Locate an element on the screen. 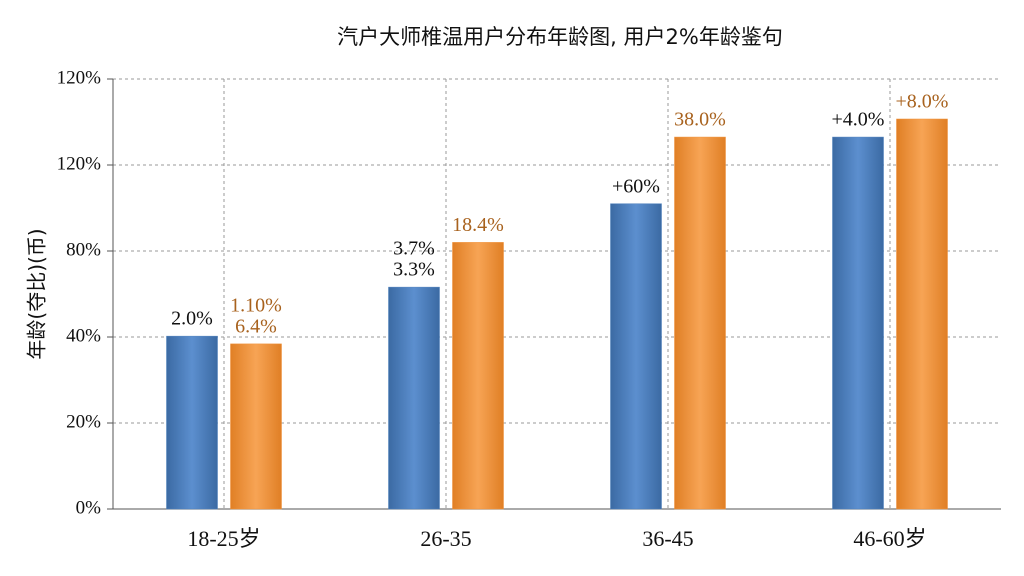 The height and width of the screenshot is (576, 1024). y-axis-label: 年龄(夺比)(币) is located at coordinates (37, 293).